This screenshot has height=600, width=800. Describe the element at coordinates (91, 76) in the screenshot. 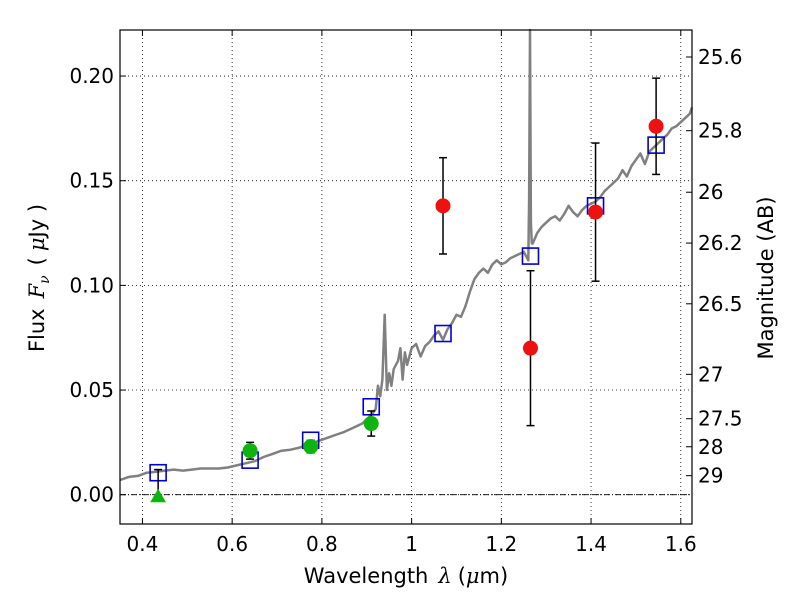

I see `y-tick-label: 0.20` at that location.